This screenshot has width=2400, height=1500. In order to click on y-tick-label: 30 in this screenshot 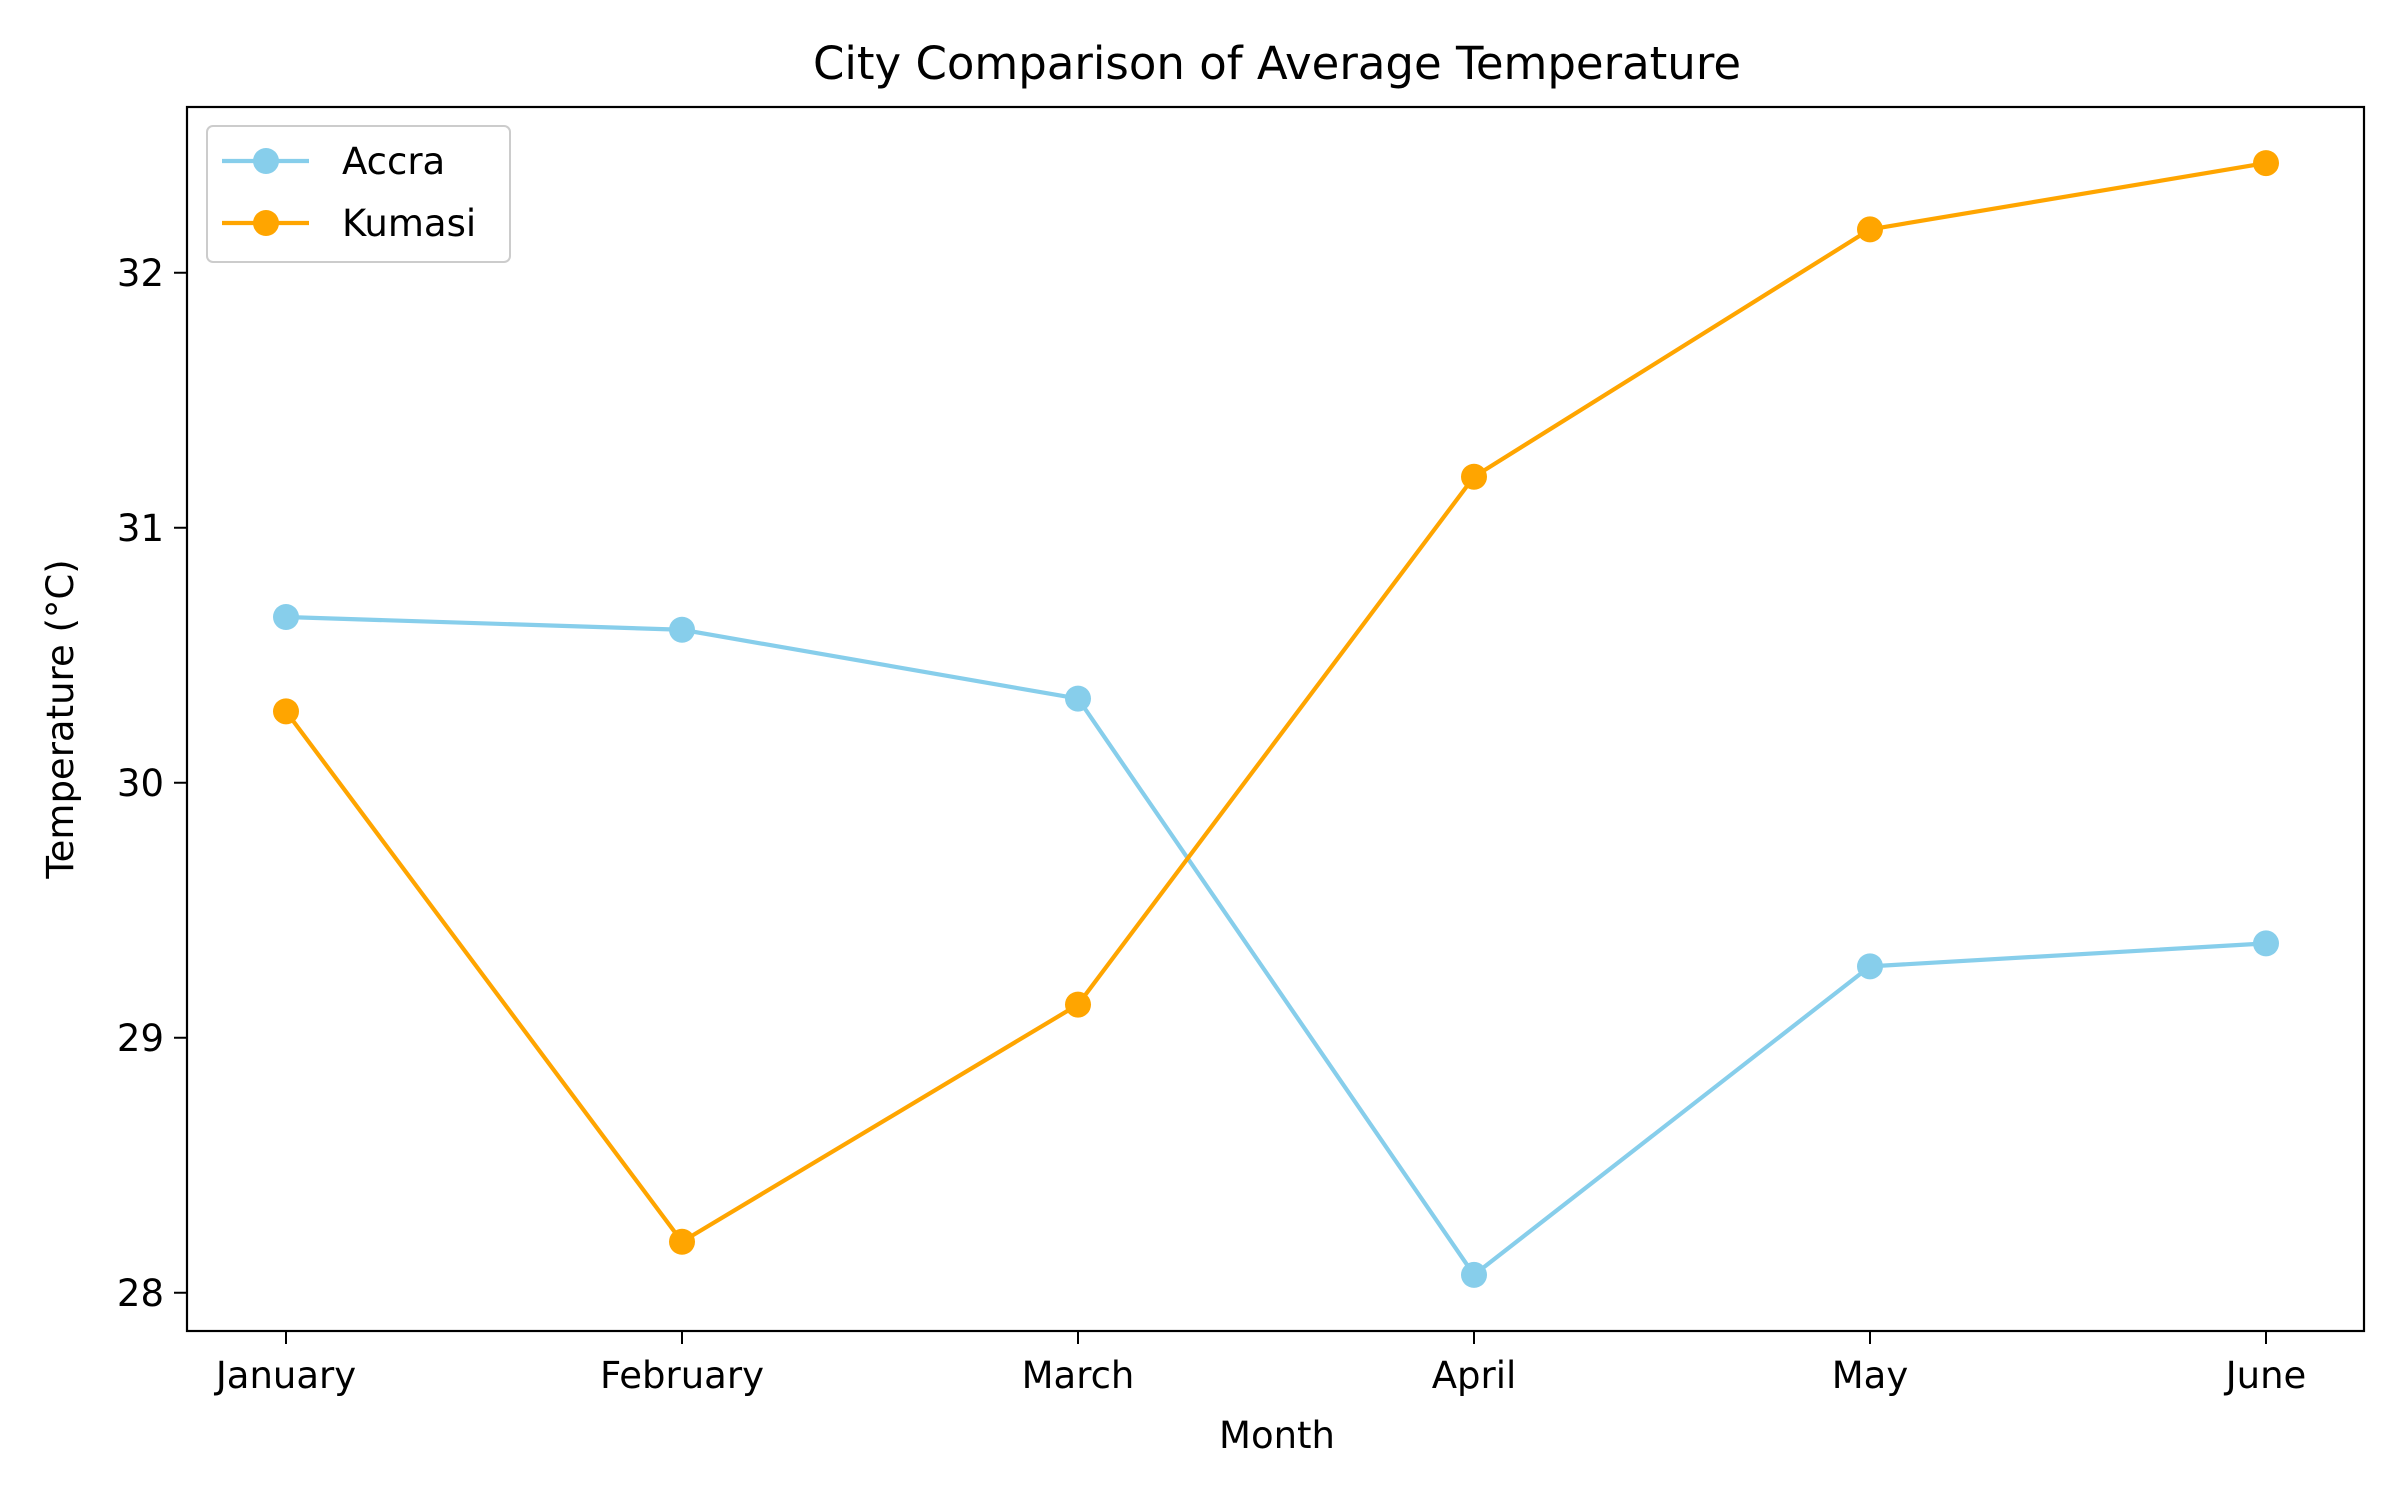, I will do `click(140, 783)`.